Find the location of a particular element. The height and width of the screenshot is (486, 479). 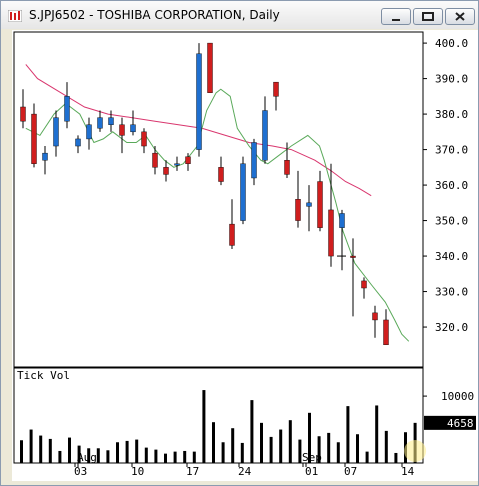

volume-pane-label: Tick Vol is located at coordinates (43, 375).